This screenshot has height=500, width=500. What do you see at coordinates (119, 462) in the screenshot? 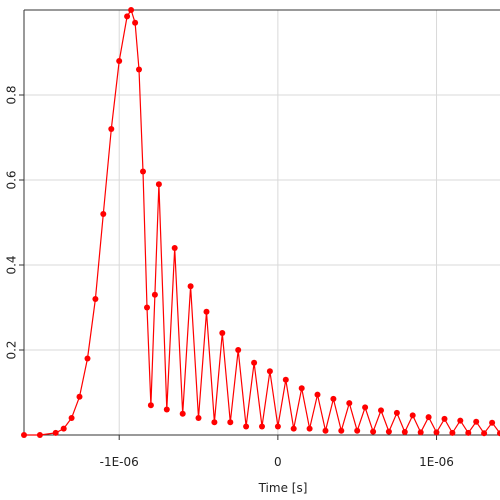
I see `x-tick-label: -1E-06` at bounding box center [119, 462].